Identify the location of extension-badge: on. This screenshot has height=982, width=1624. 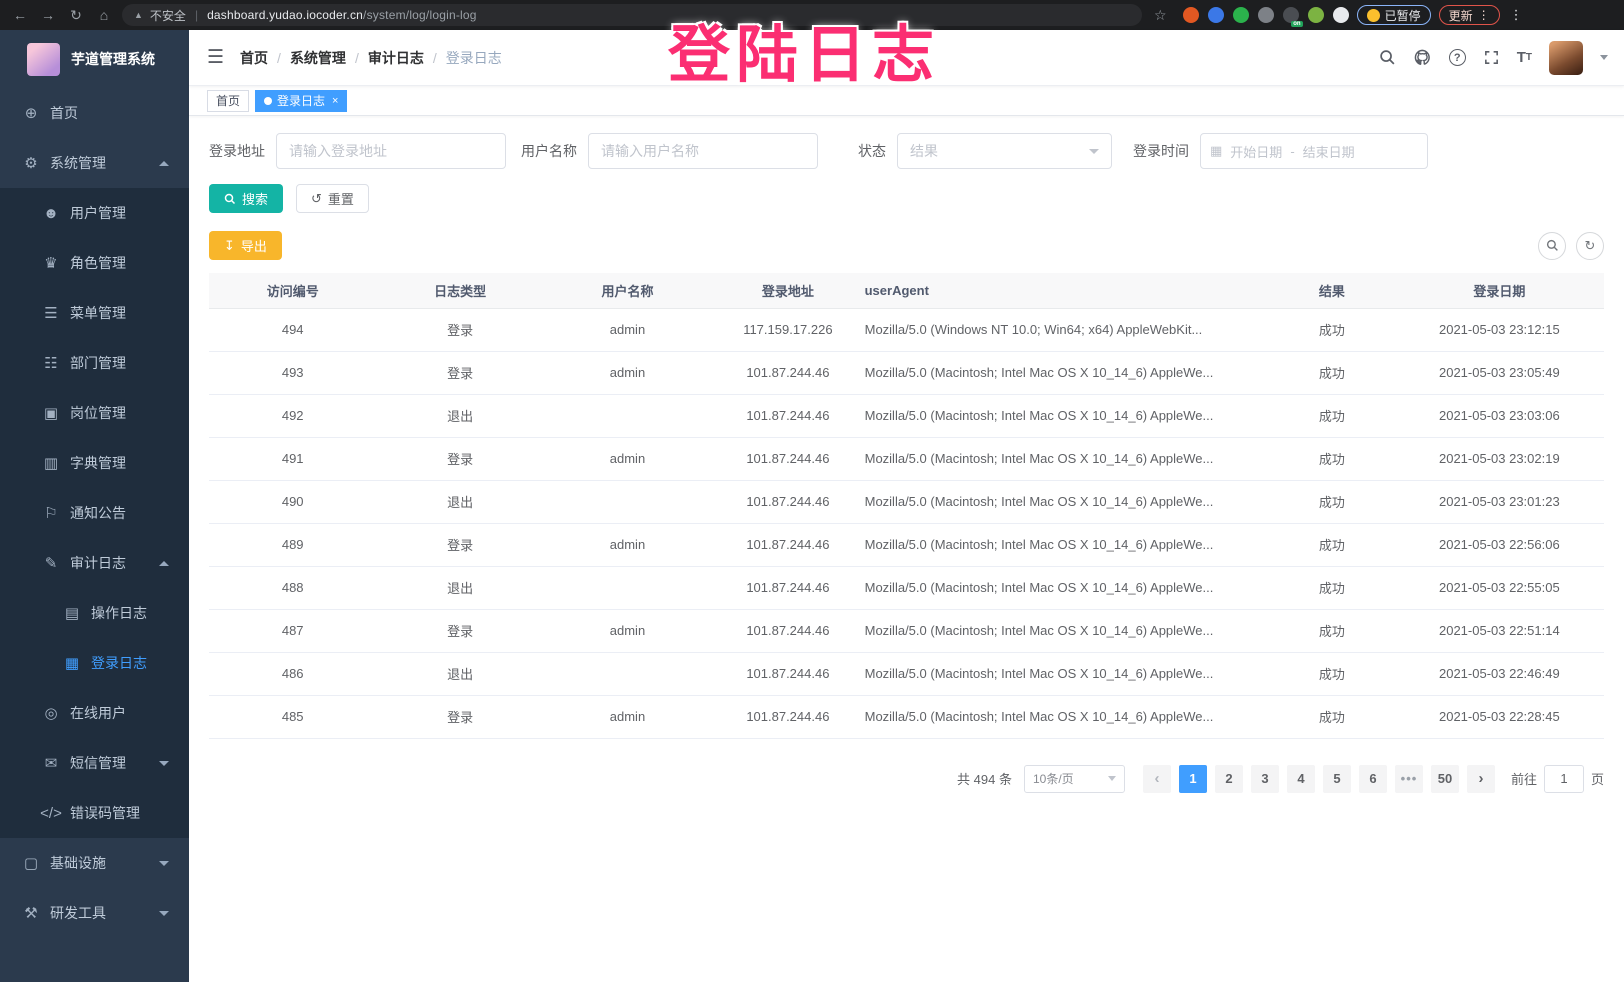
(1297, 24).